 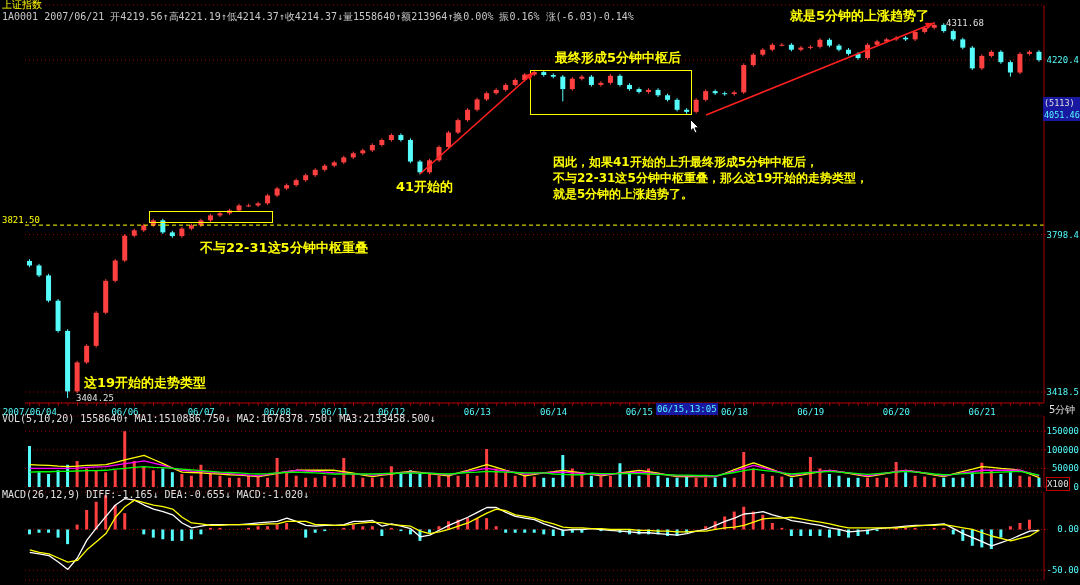 What do you see at coordinates (734, 412) in the screenshot?
I see `x-tick-label: 06/18` at bounding box center [734, 412].